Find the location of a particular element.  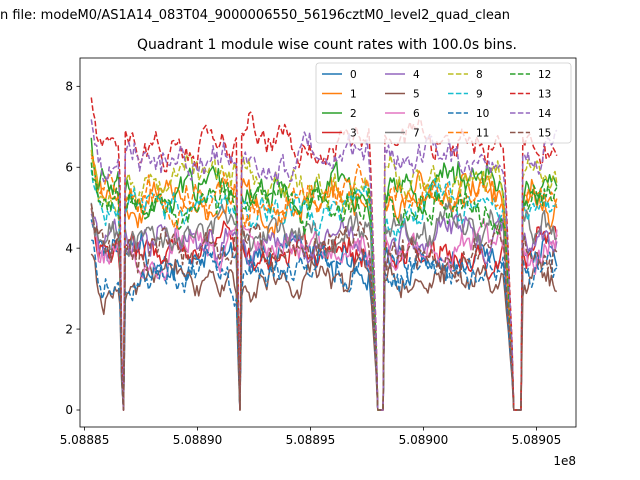

legend-label-14: 14 is located at coordinates (545, 114).